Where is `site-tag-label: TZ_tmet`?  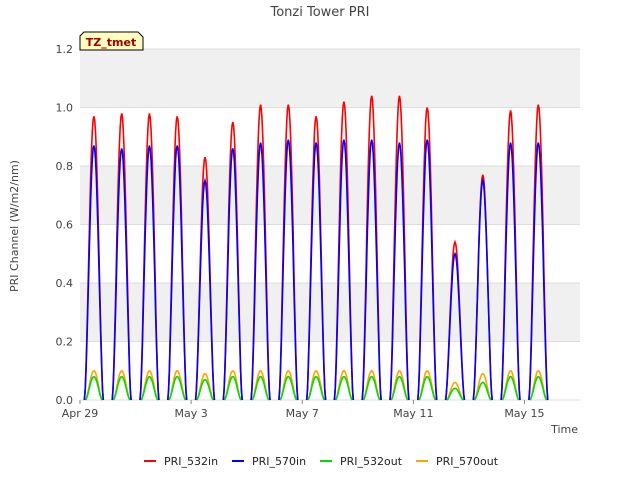
site-tag-label: TZ_tmet is located at coordinates (111, 42).